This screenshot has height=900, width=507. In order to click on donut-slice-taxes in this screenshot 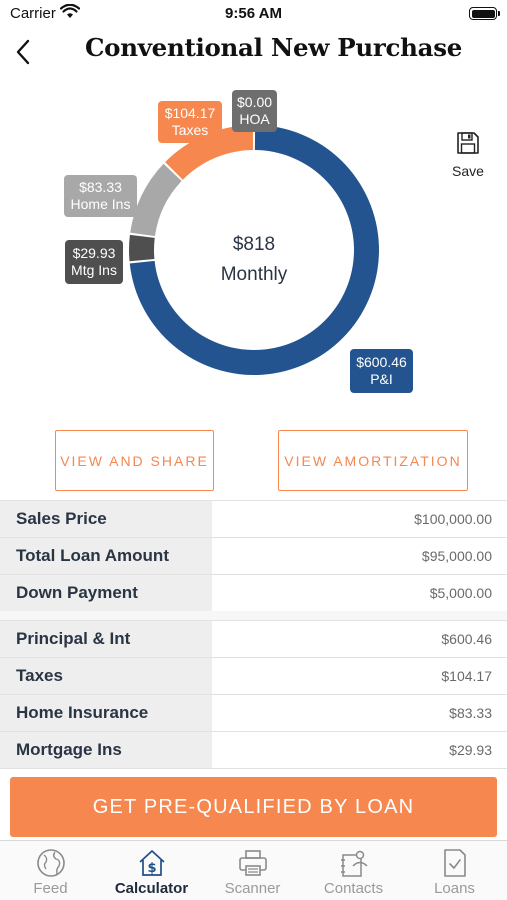, I will do `click(209, 152)`.